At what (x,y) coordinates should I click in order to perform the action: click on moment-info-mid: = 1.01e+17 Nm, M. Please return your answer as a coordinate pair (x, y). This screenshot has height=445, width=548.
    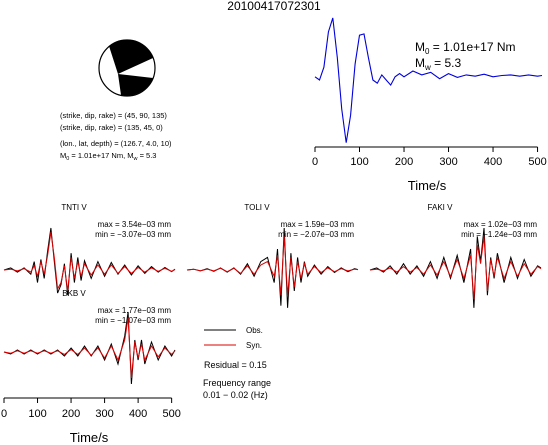
    Looking at the image, I should click on (101, 155).